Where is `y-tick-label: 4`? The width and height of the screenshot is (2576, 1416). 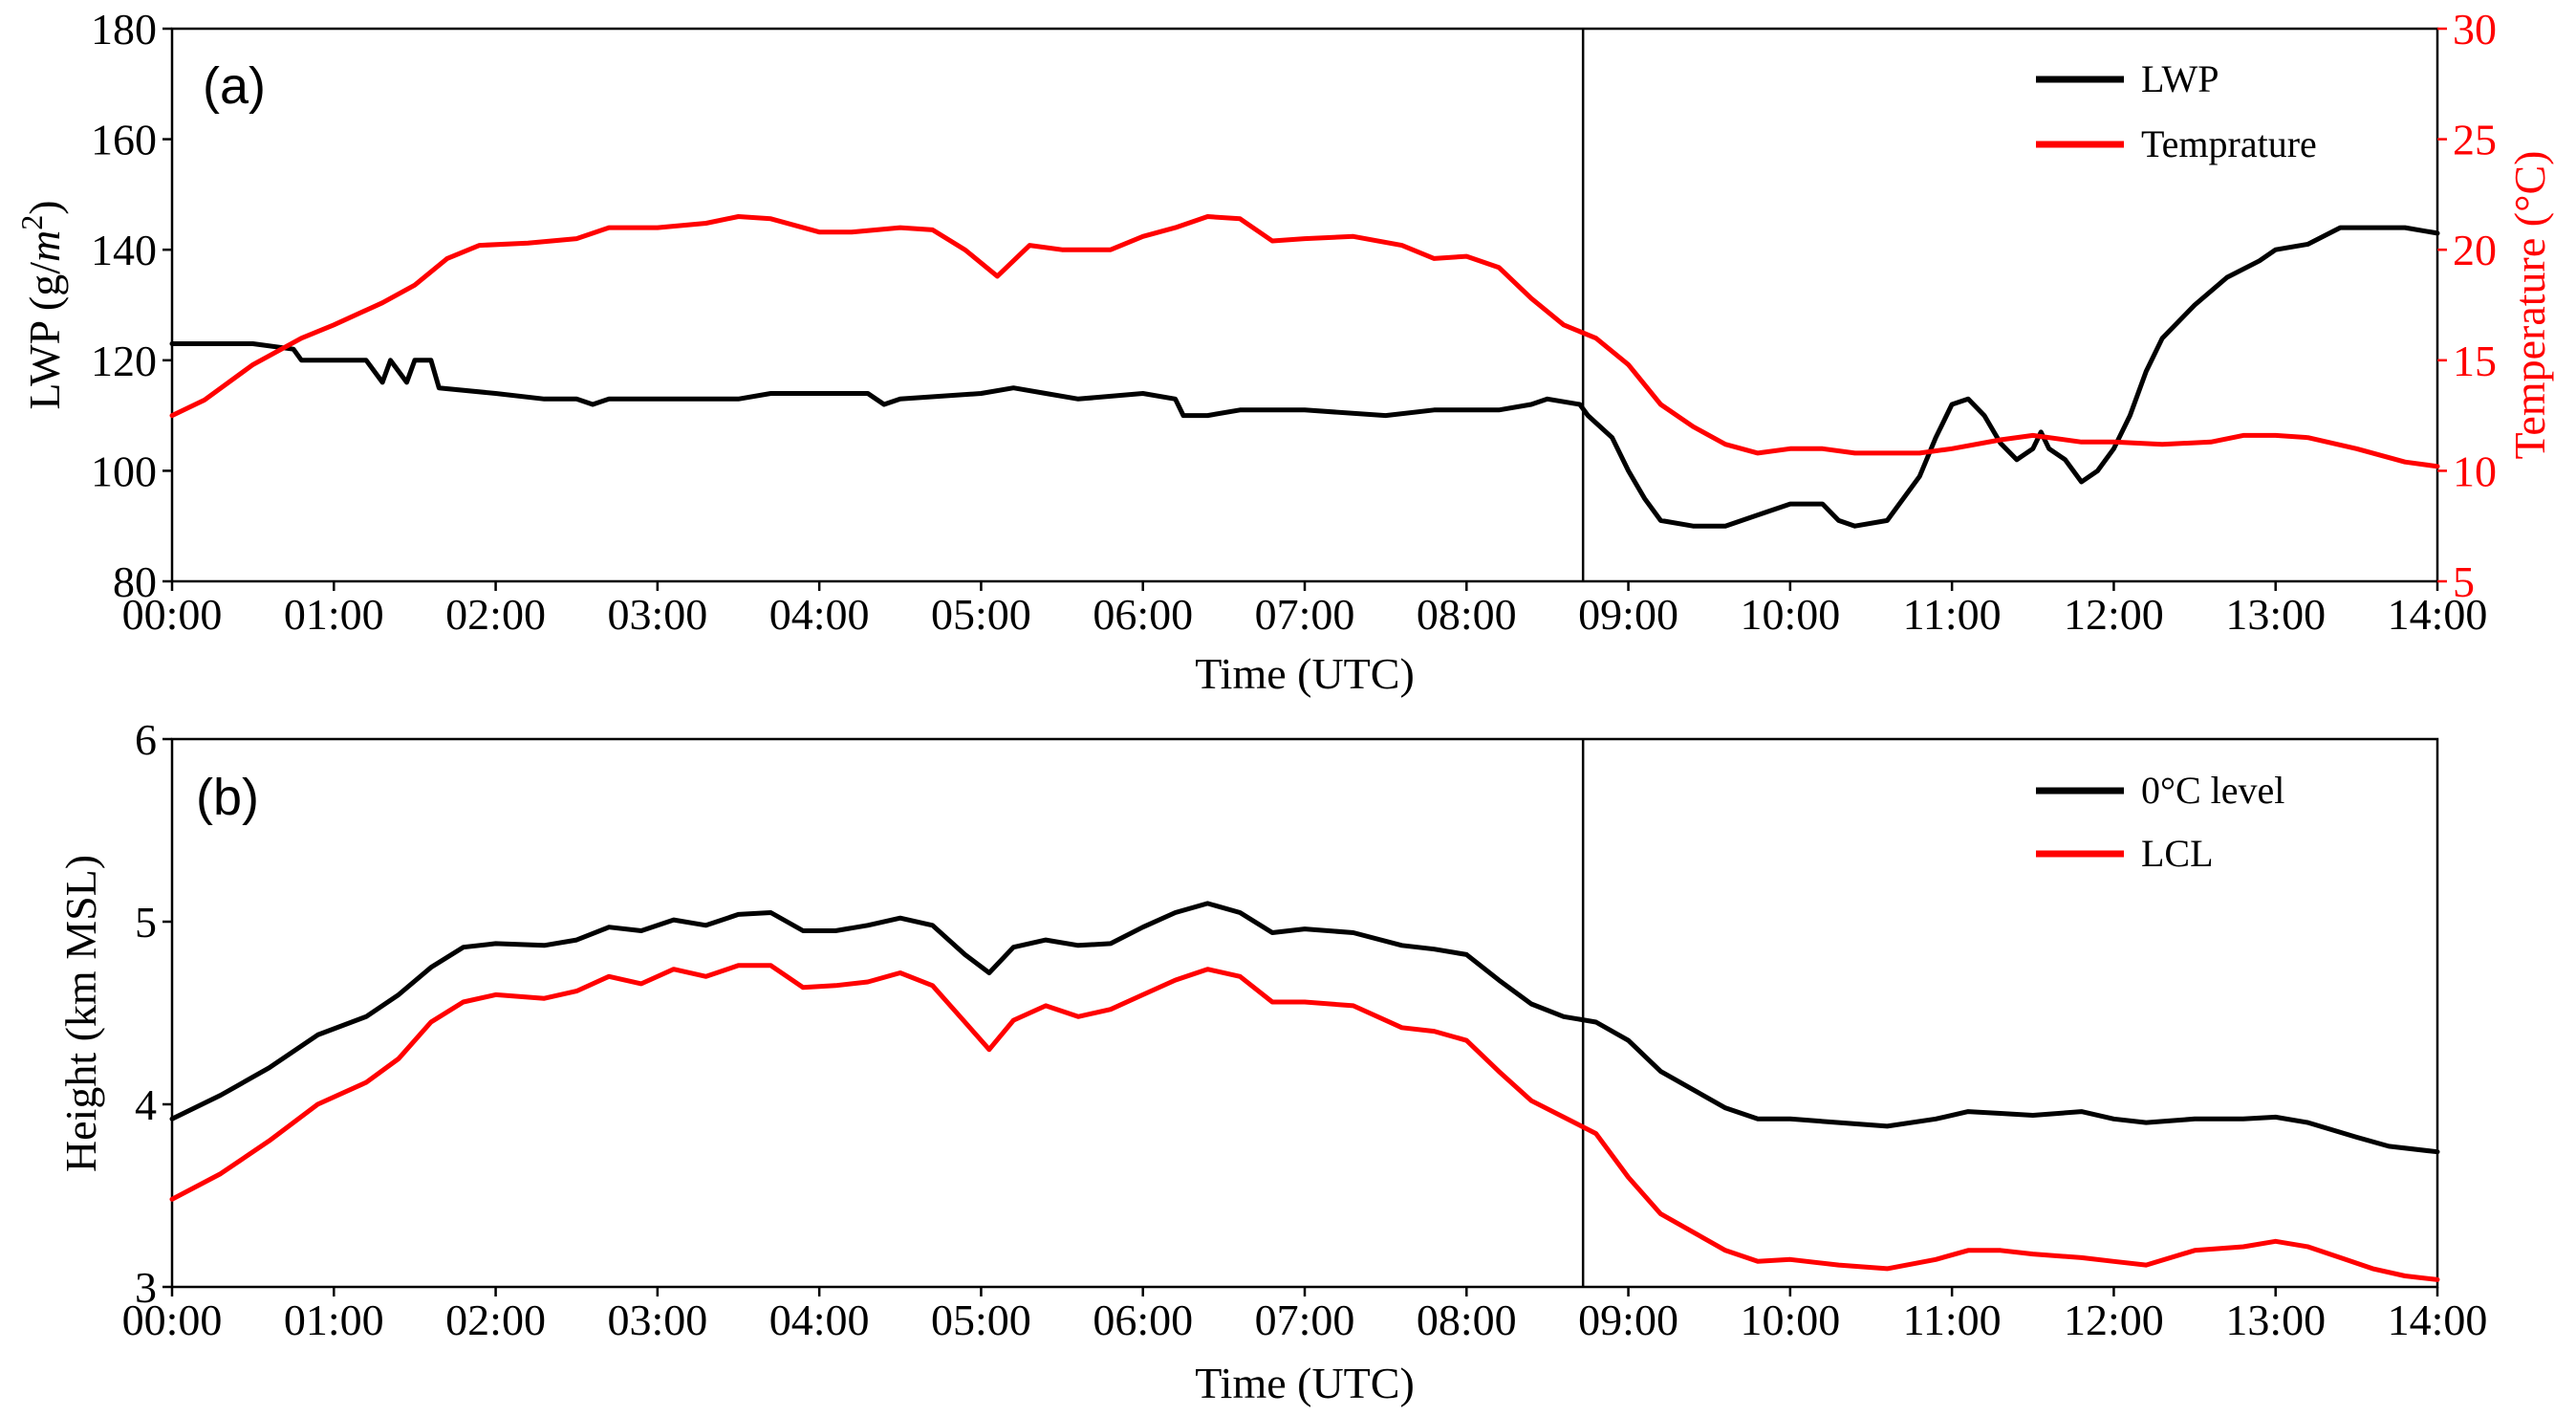
y-tick-label: 4 is located at coordinates (146, 1104).